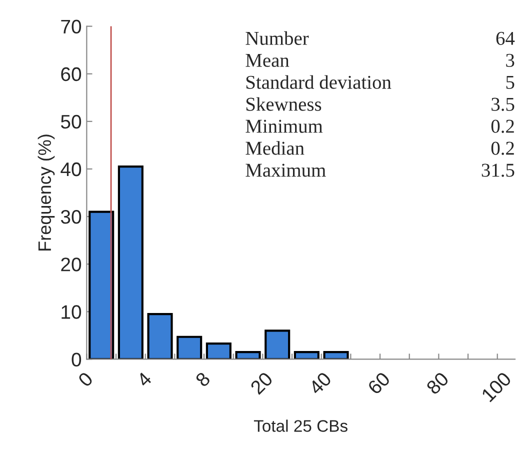  I want to click on y-tick-label: 70, so click(71, 27).